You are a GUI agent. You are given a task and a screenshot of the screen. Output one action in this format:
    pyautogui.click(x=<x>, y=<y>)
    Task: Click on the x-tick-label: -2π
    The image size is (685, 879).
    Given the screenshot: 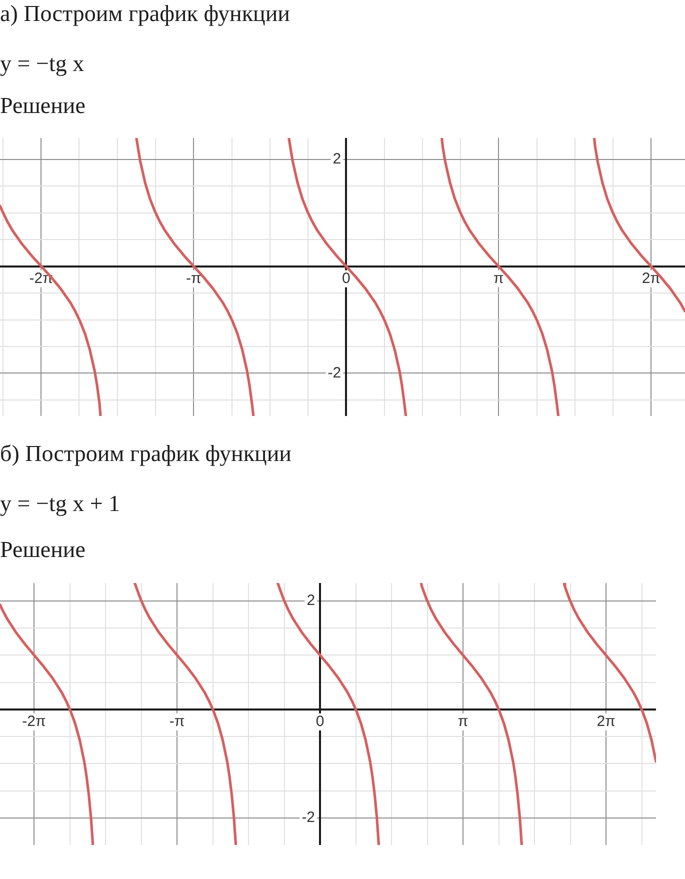 What is the action you would take?
    pyautogui.click(x=34, y=721)
    